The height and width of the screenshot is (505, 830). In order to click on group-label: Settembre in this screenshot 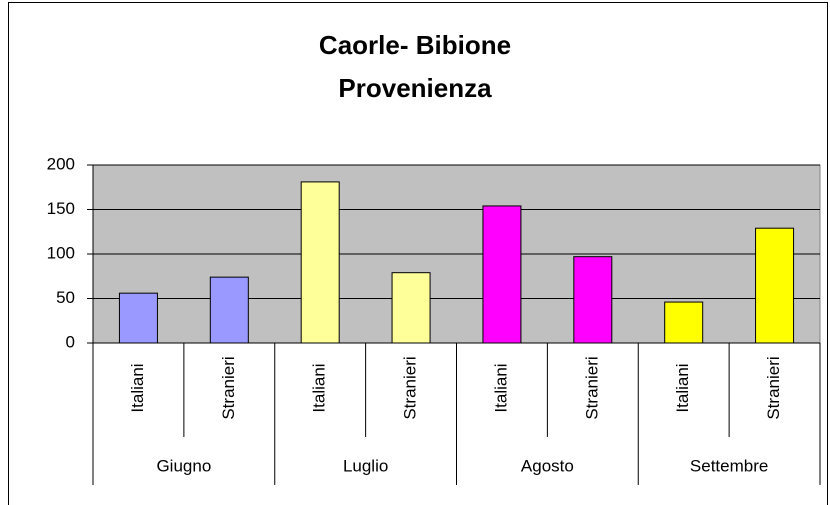, I will do `click(729, 465)`.